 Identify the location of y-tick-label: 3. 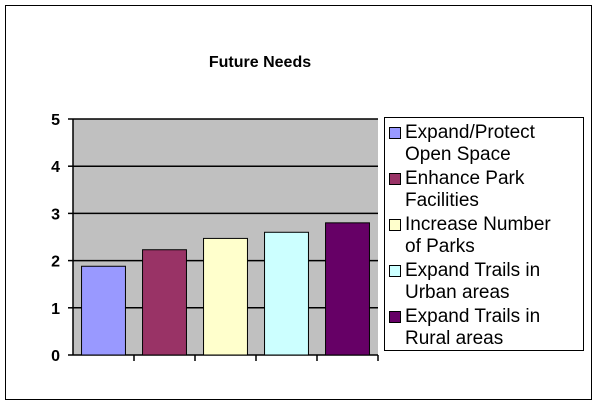
(55, 214).